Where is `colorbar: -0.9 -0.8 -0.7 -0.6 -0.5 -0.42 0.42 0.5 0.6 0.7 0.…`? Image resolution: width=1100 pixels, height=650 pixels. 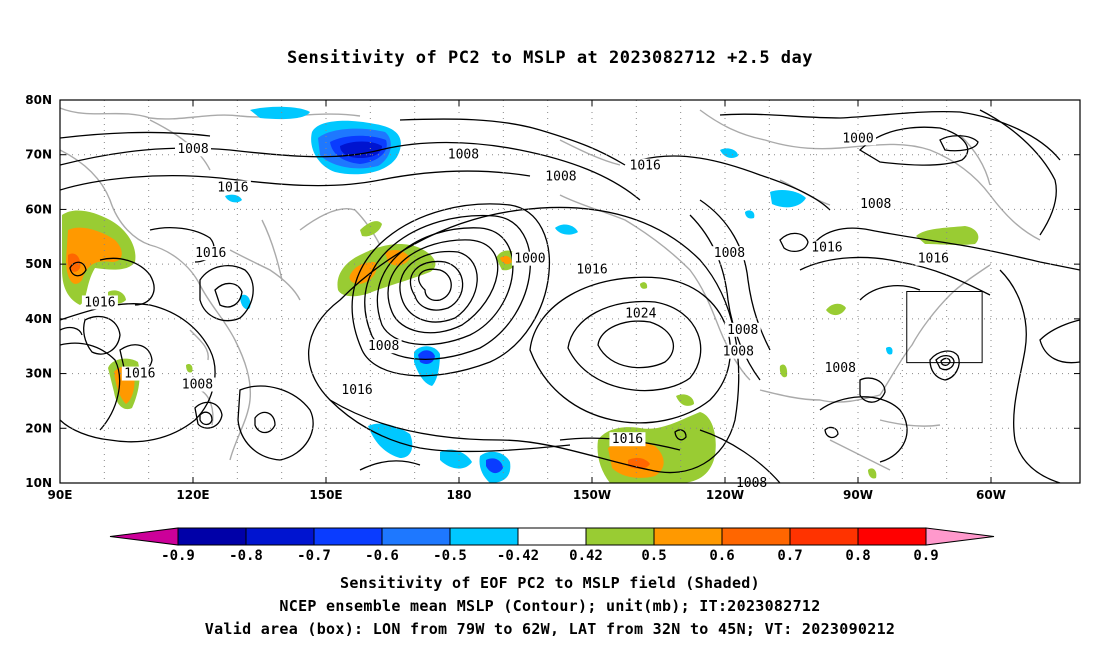
colorbar: -0.9 -0.8 -0.7 -0.6 -0.5 -0.42 0.42 0.5 0.6 0.7 0.… is located at coordinates (552, 545).